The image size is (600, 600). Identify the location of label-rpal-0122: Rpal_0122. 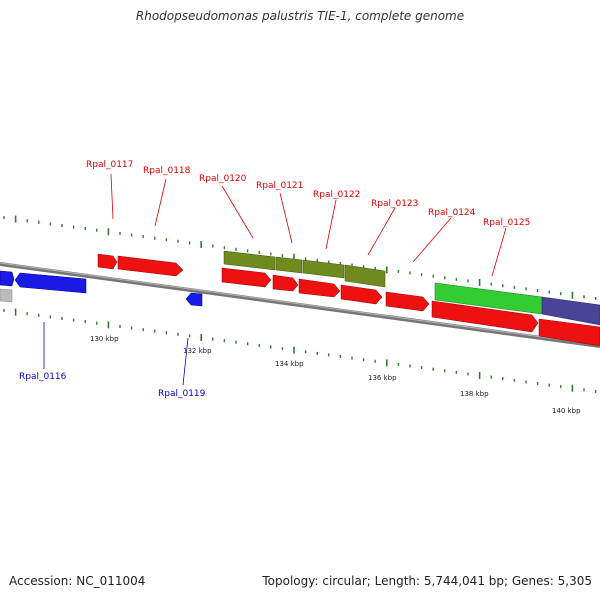
(336, 195).